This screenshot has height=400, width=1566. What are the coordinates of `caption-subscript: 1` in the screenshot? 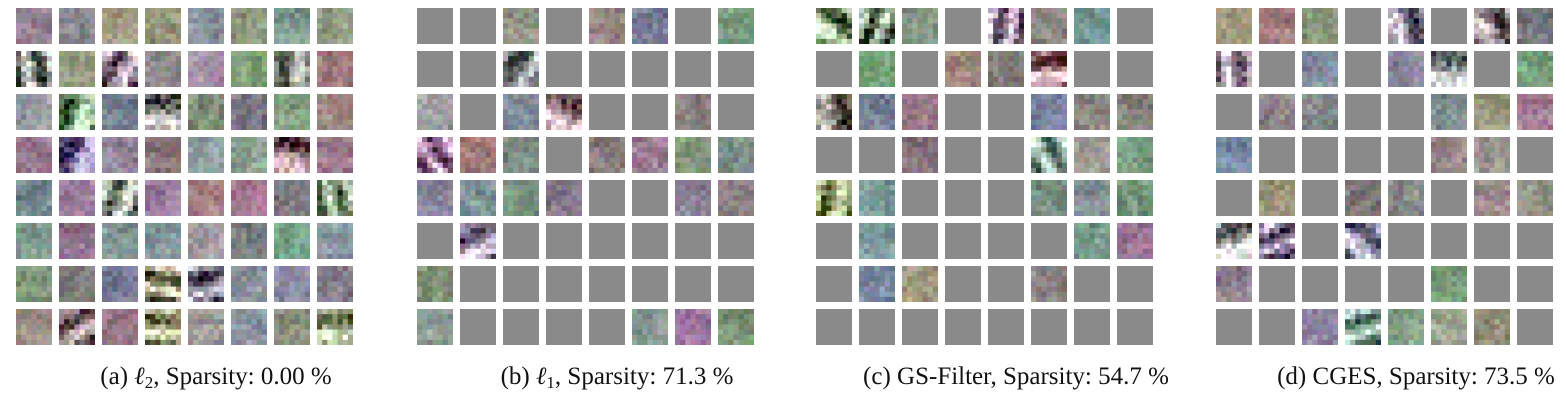 It's located at (550, 382).